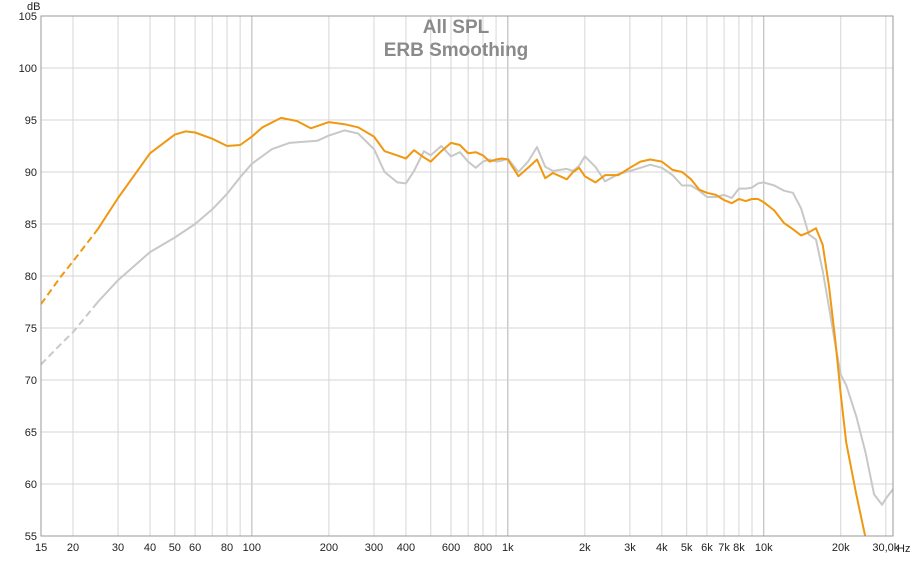 Image resolution: width=912 pixels, height=562 pixels. Describe the element at coordinates (903, 549) in the screenshot. I see `x-axis-unit: Hz` at that location.